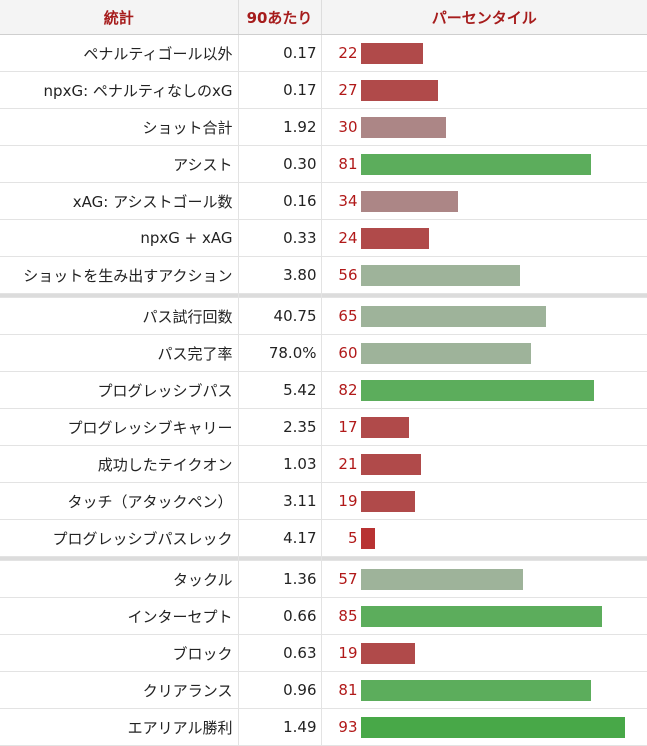 This screenshot has height=746, width=647. I want to click on table-row: タッチ（アタックペン） 3.11 19, so click(323, 501).